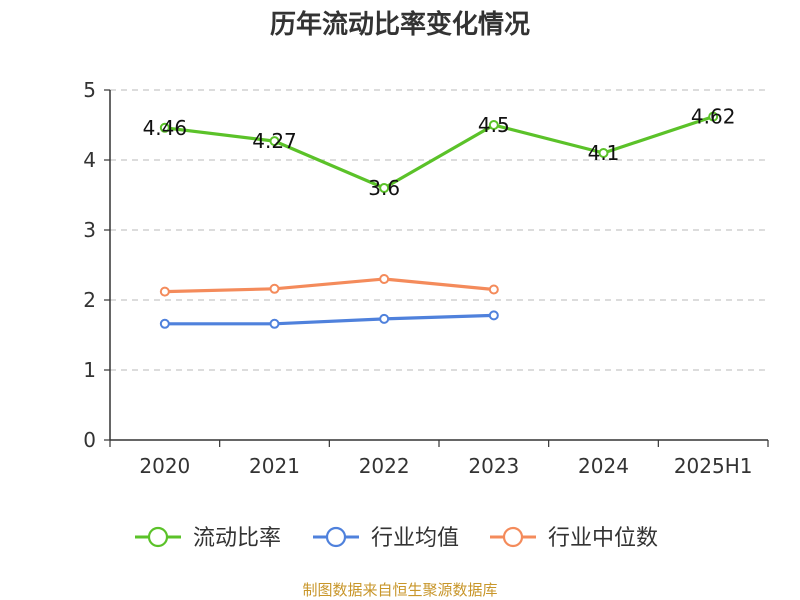  I want to click on source-note: 制图数据来自恒生聚源数据库, so click(399, 590).